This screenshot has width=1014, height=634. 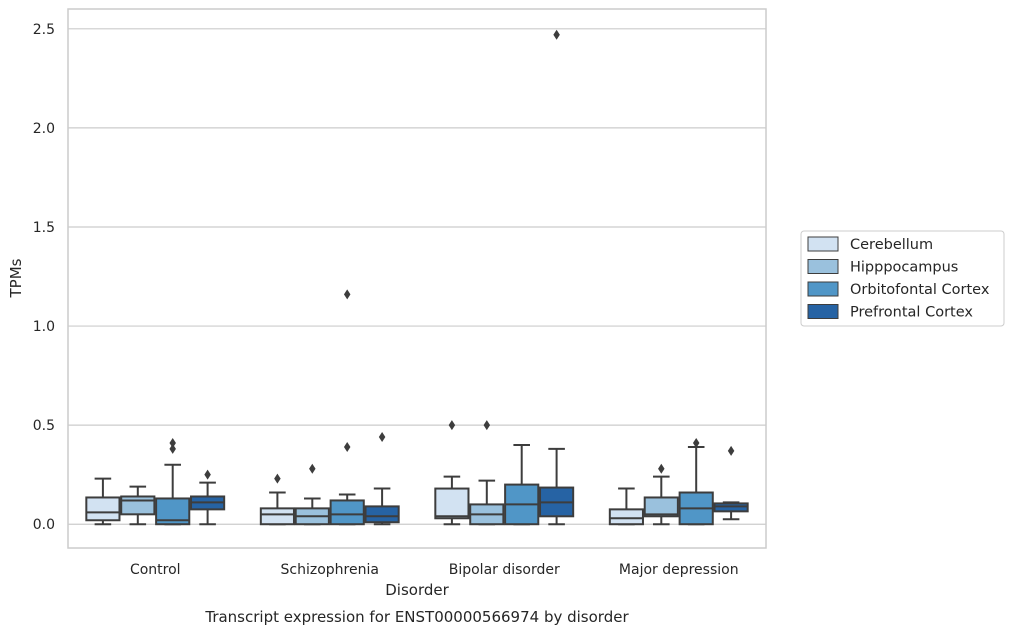 I want to click on y-tick-label: 0.0, so click(x=44, y=525).